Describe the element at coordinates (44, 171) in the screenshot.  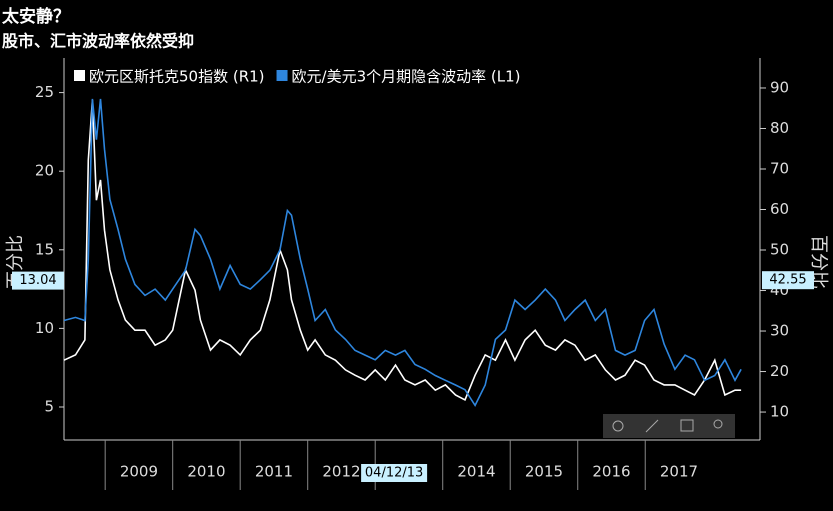
I see `y-tick-label: 20` at that location.